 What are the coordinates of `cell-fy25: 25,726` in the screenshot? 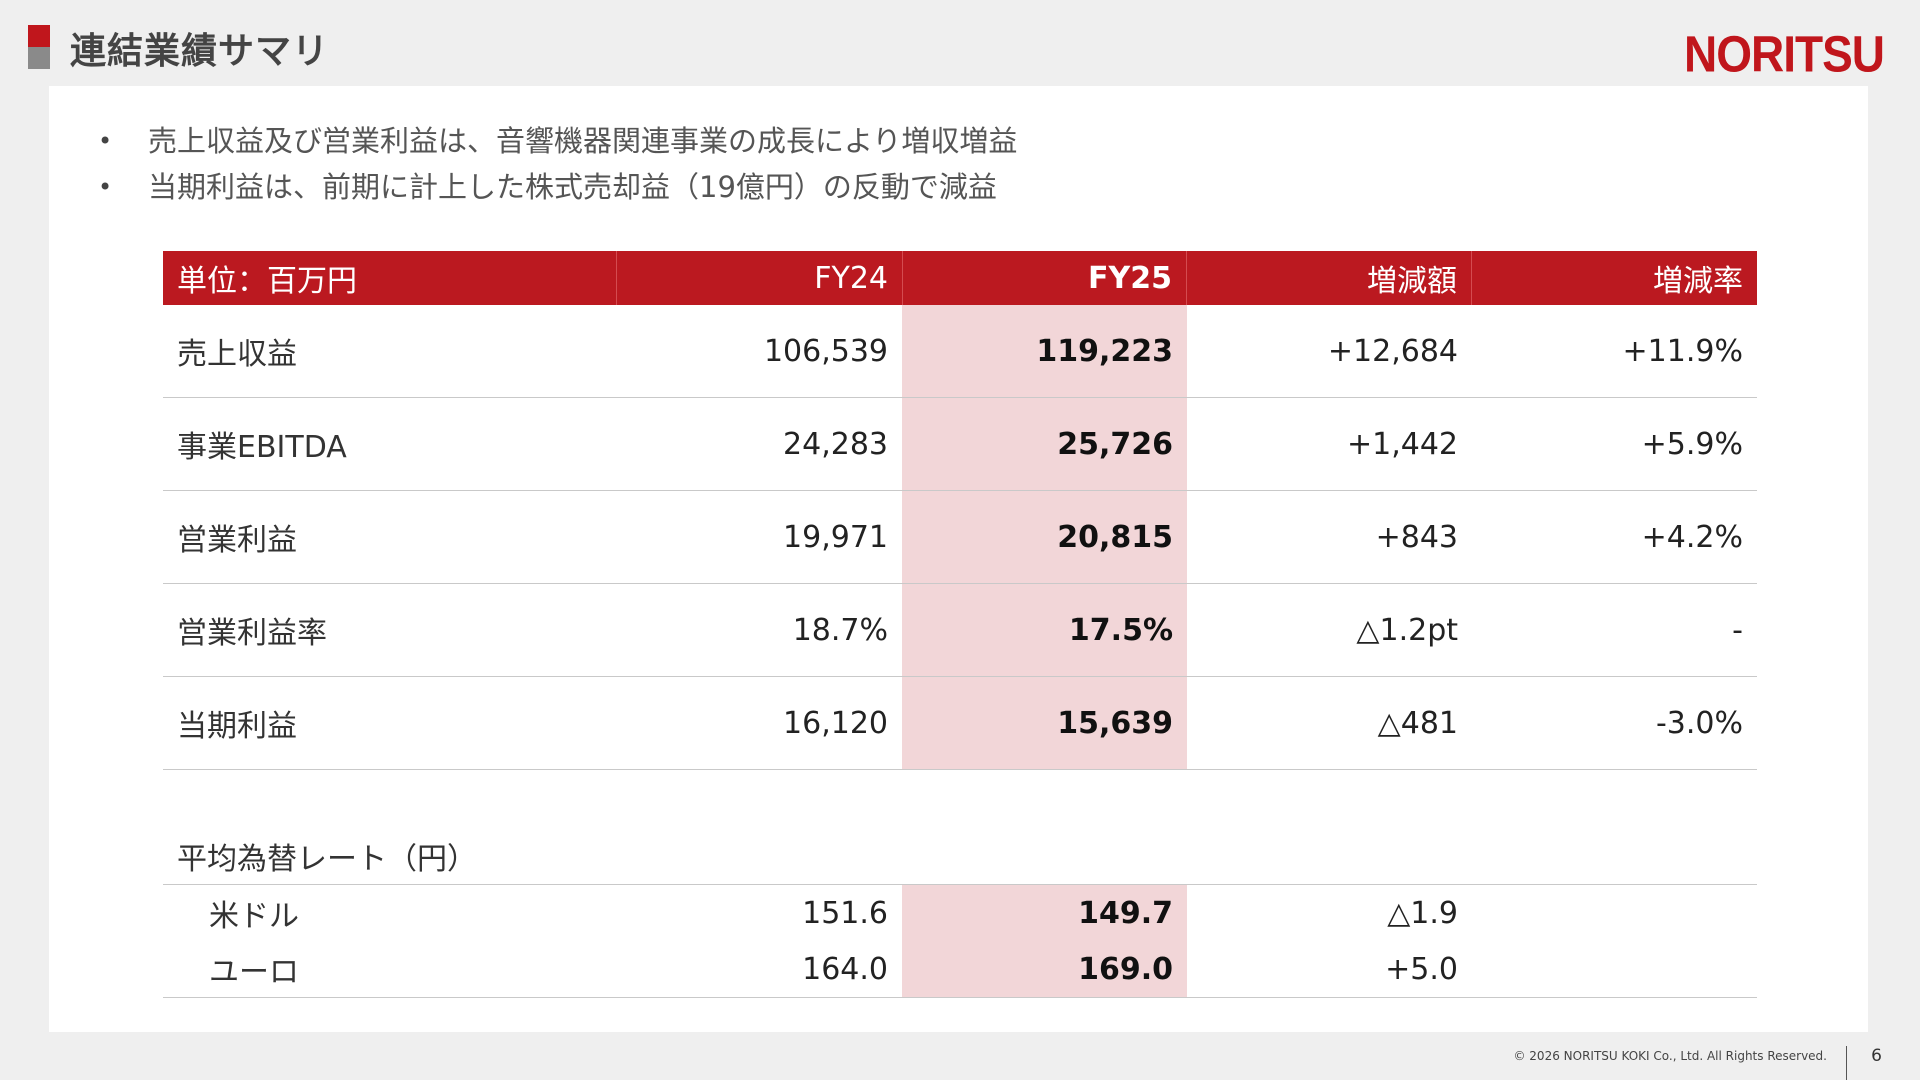 It's located at (1044, 444).